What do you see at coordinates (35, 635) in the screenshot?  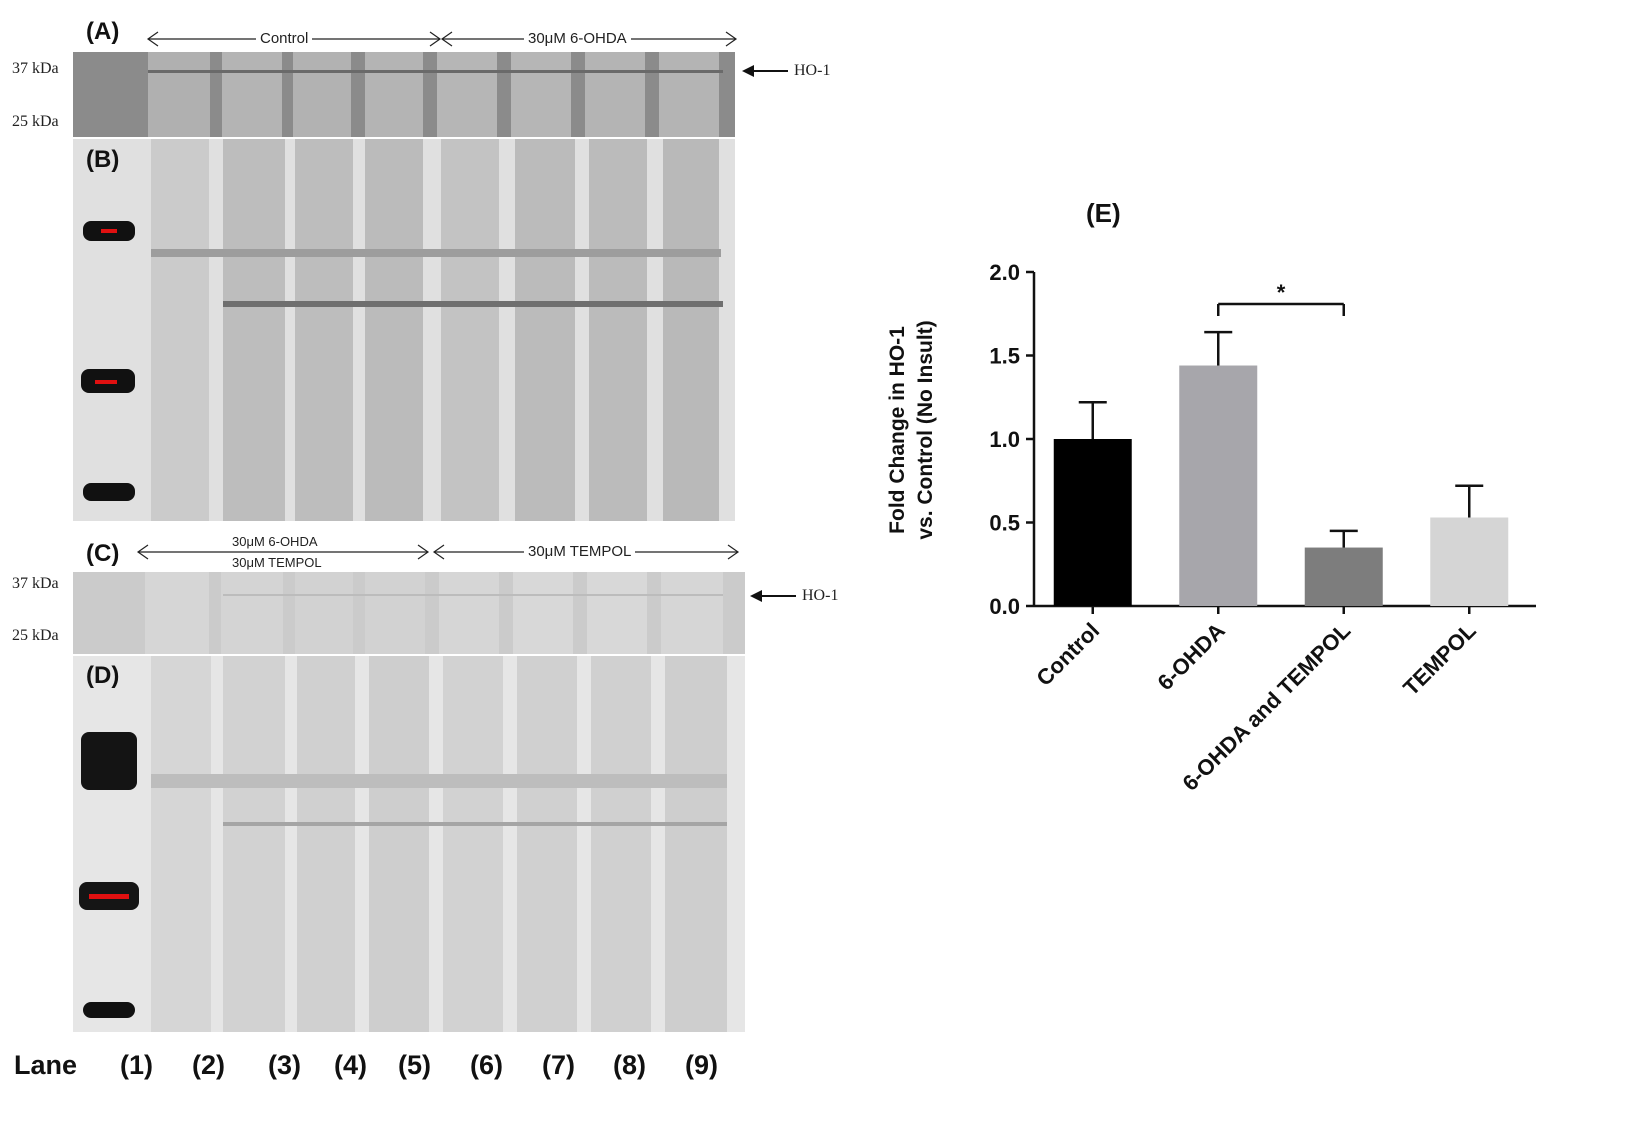 I see `kda-25-c: 25 kDa` at bounding box center [35, 635].